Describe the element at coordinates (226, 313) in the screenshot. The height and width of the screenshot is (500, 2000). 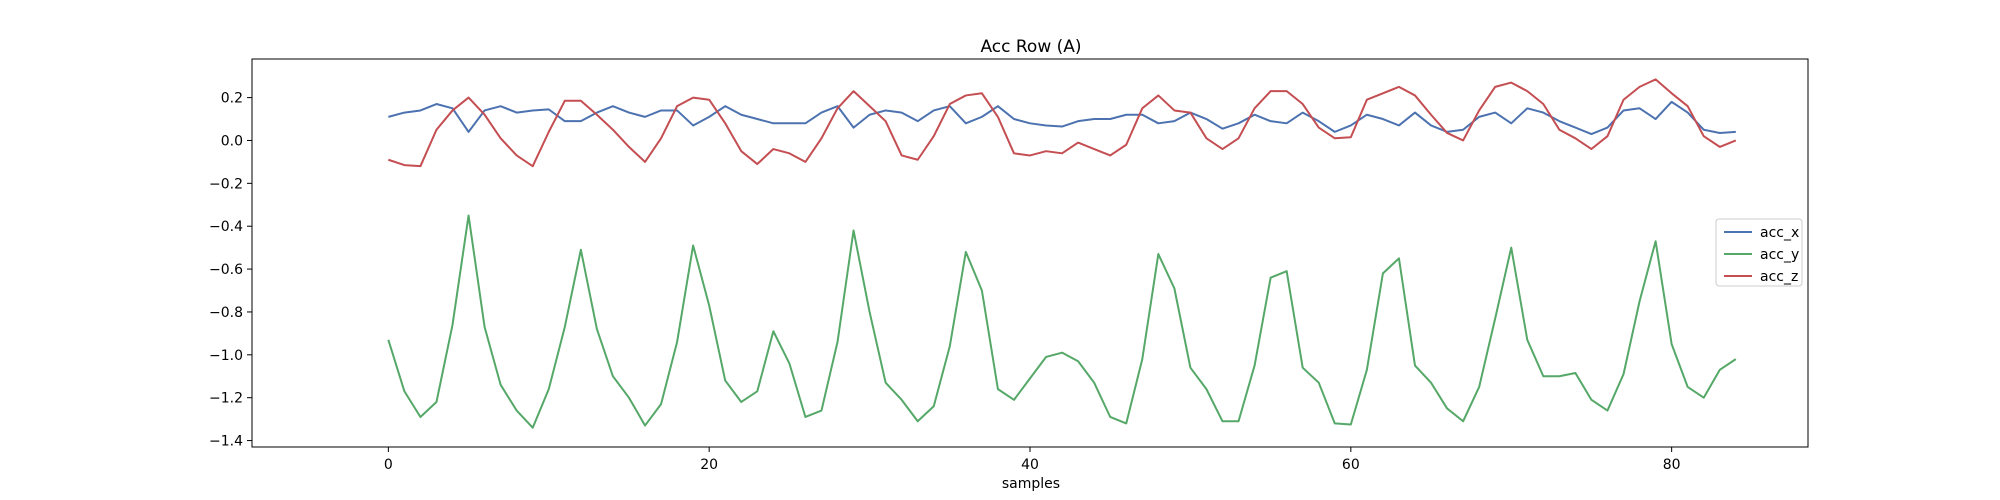
I see `y-tick-label: −0.8` at that location.